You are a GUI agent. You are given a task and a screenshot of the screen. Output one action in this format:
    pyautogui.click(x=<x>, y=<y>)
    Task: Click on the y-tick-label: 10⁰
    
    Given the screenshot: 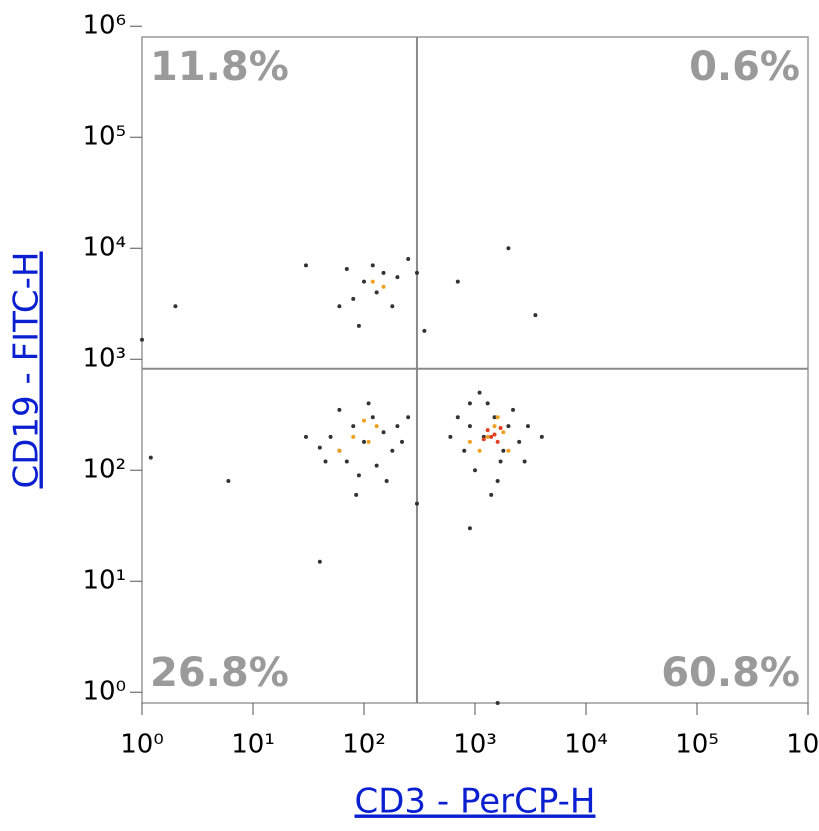 What is the action you would take?
    pyautogui.click(x=104, y=692)
    